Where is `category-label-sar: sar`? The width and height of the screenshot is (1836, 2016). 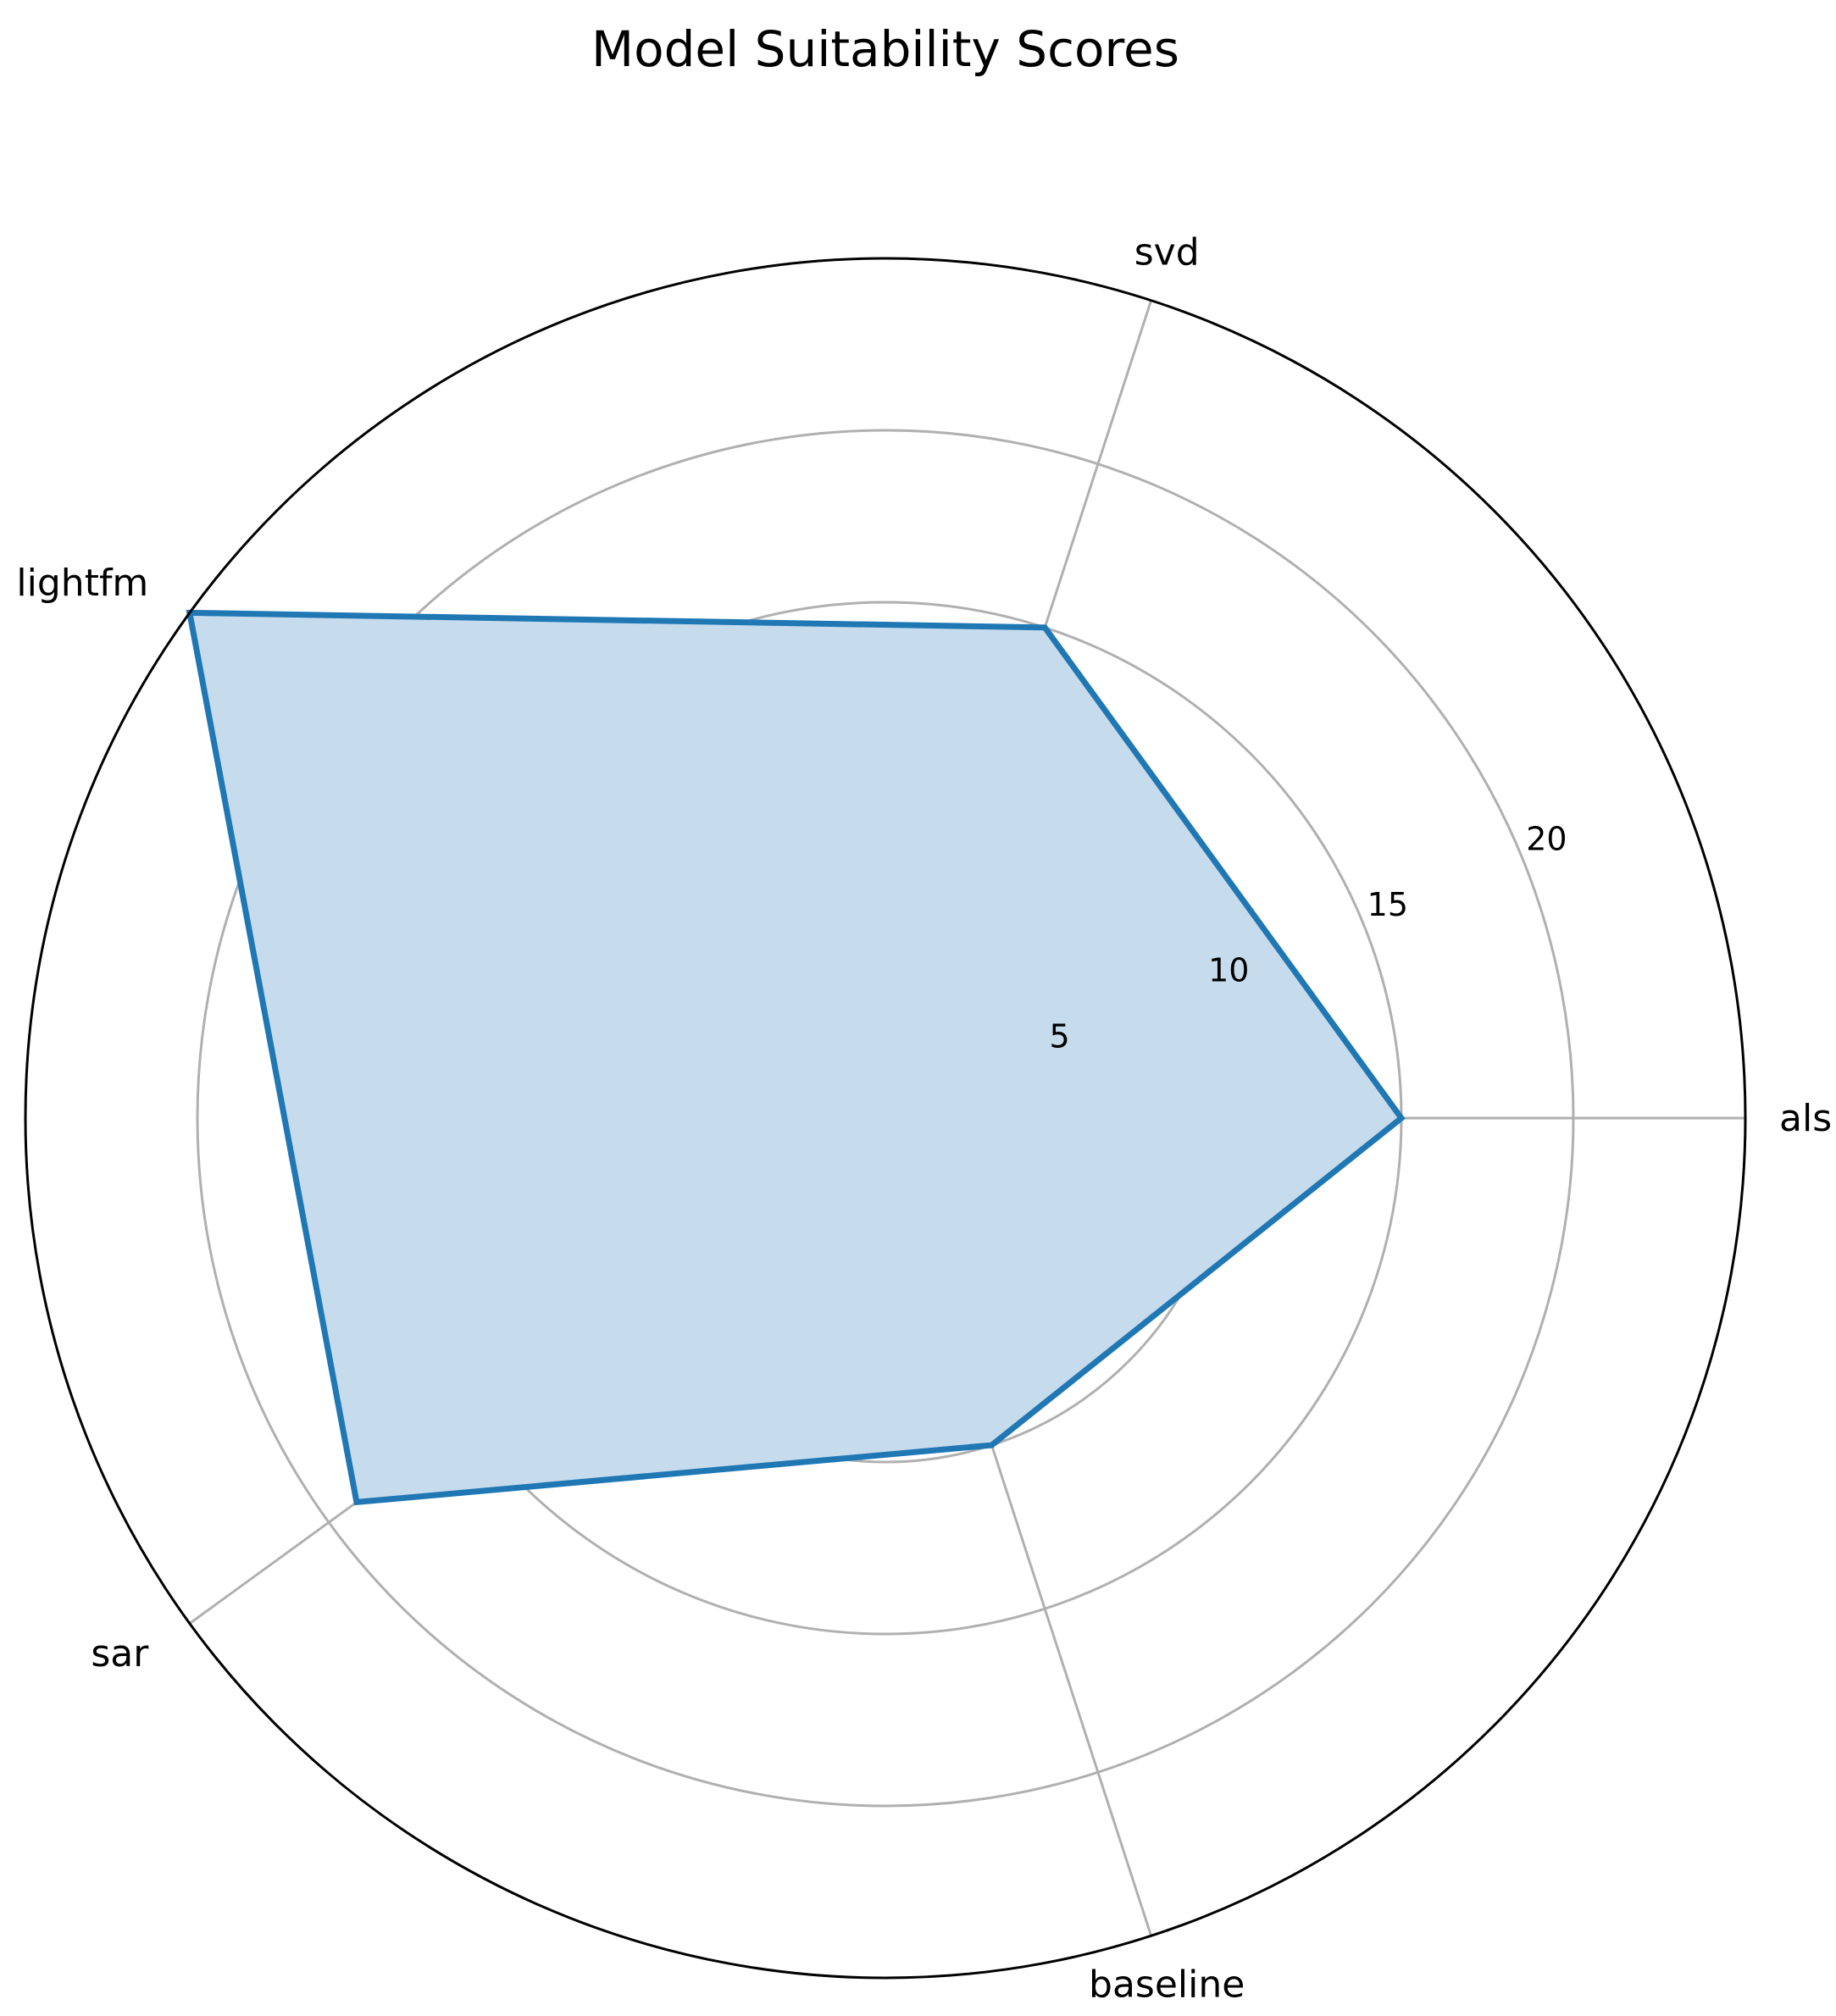 category-label-sar: sar is located at coordinates (120, 1653).